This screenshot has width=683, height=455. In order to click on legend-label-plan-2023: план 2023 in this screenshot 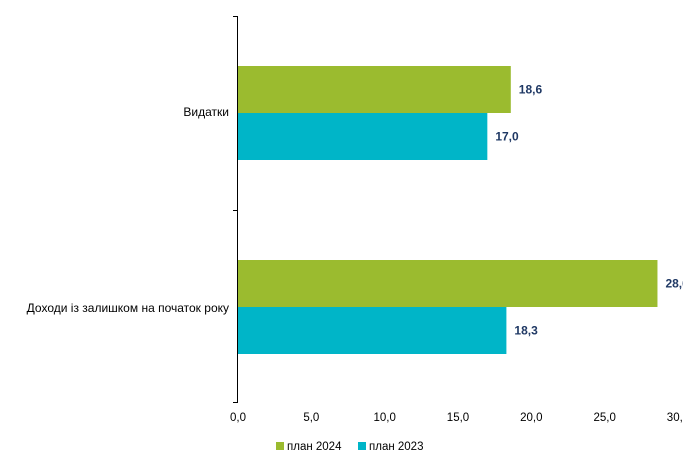, I will do `click(396, 447)`.